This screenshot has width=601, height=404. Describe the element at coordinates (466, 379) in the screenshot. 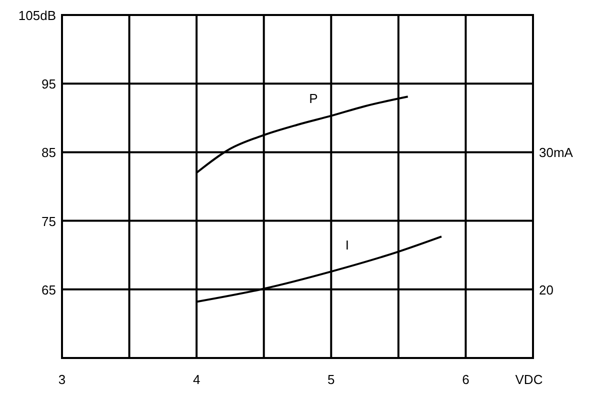

I see `x-tick-label: 6` at that location.